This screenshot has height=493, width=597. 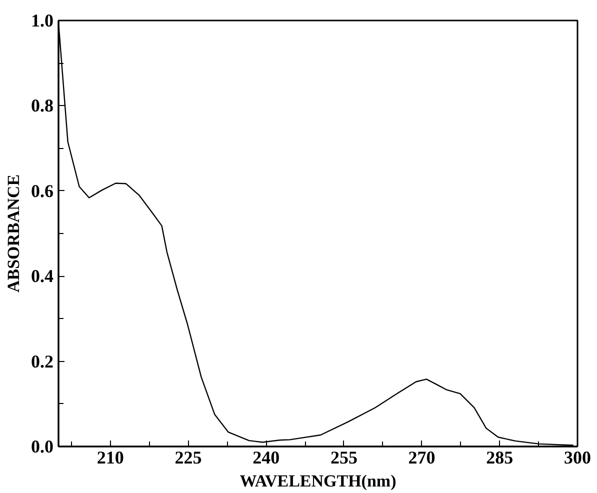 I want to click on y-tick-label: 0.0, so click(x=42, y=446).